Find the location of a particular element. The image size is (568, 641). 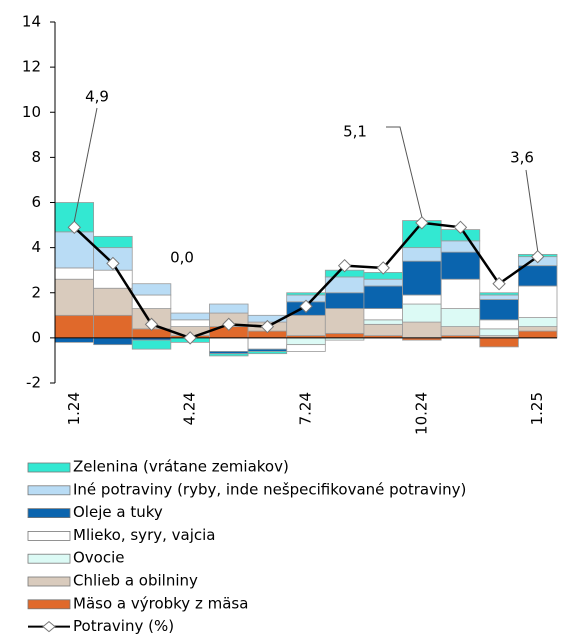

y-tick-label: 2 is located at coordinates (36, 292).